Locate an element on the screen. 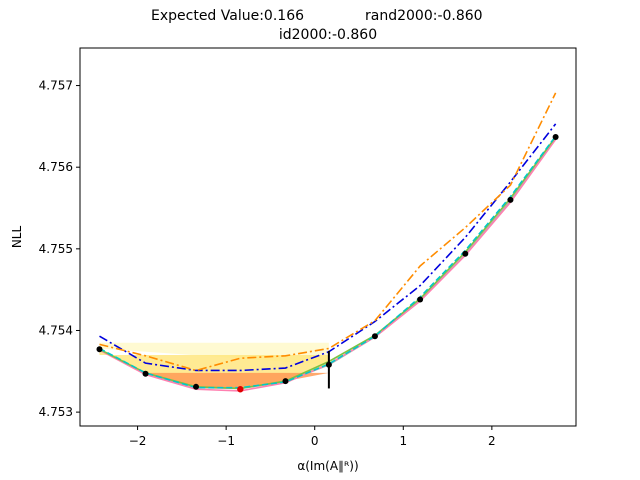  band-orange is located at coordinates (237, 380).